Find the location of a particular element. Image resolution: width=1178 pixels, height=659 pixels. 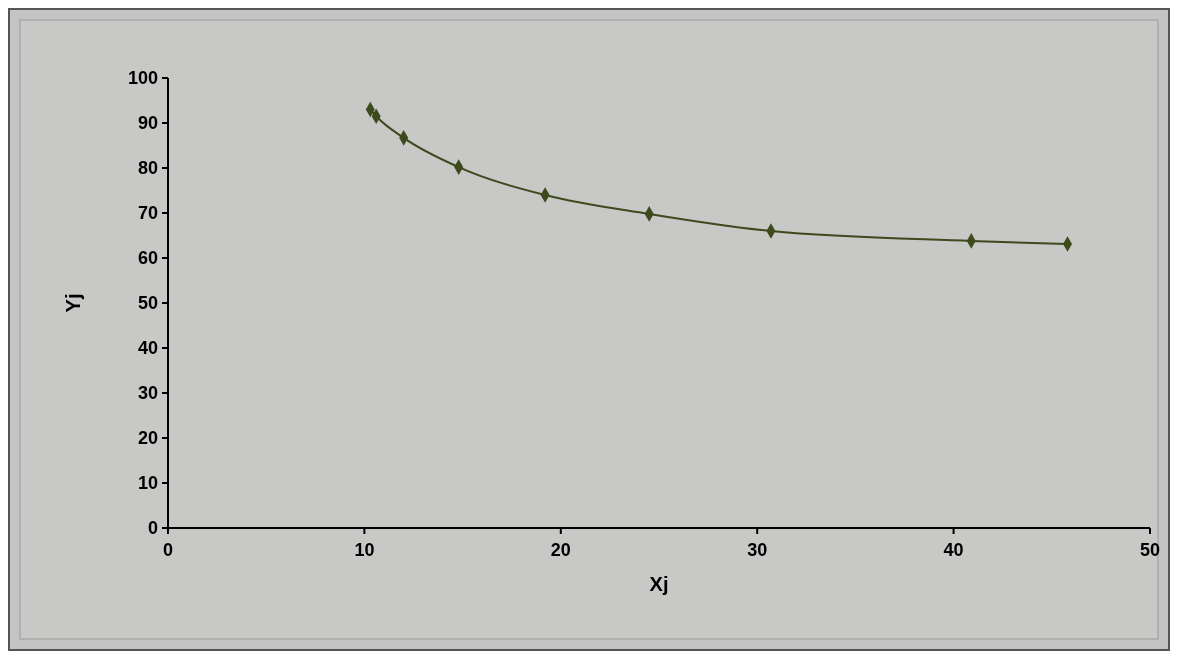

x-tick-label: 10 is located at coordinates (364, 550).